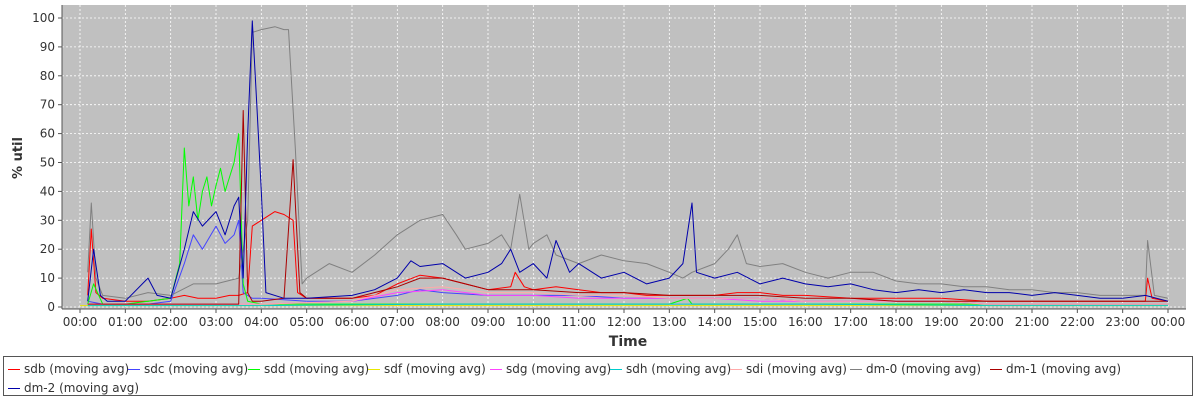 Image resolution: width=1200 pixels, height=400 pixels. Describe the element at coordinates (82, 388) in the screenshot. I see `legend-label: dm-2 (moving avg)` at that location.